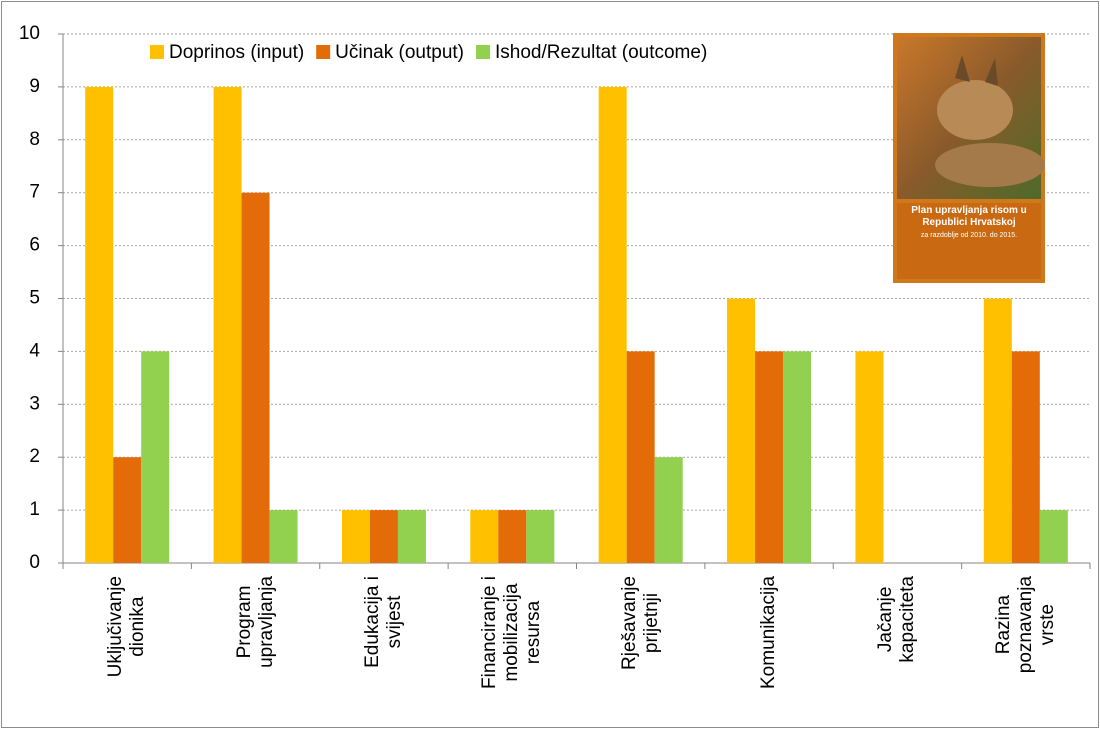  I want to click on x-tick-text: Rješavanje prijetnji, so click(640, 623).